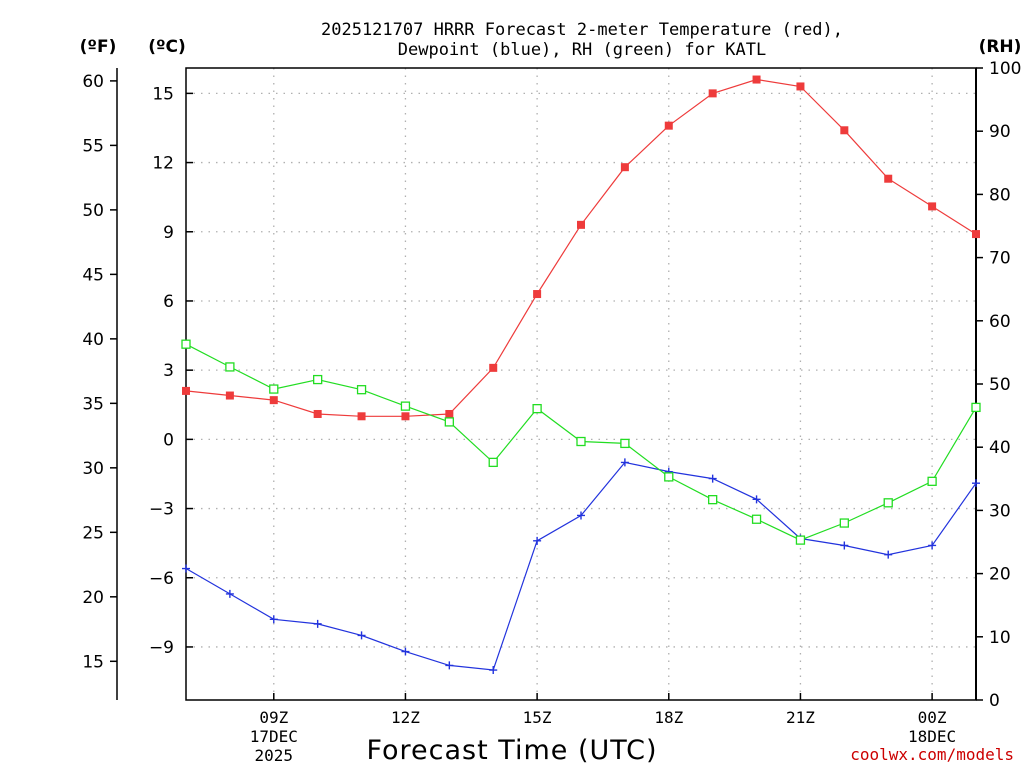 The image size is (1024, 768). What do you see at coordinates (274, 755) in the screenshot?
I see `x-tick-label: 2025` at bounding box center [274, 755].